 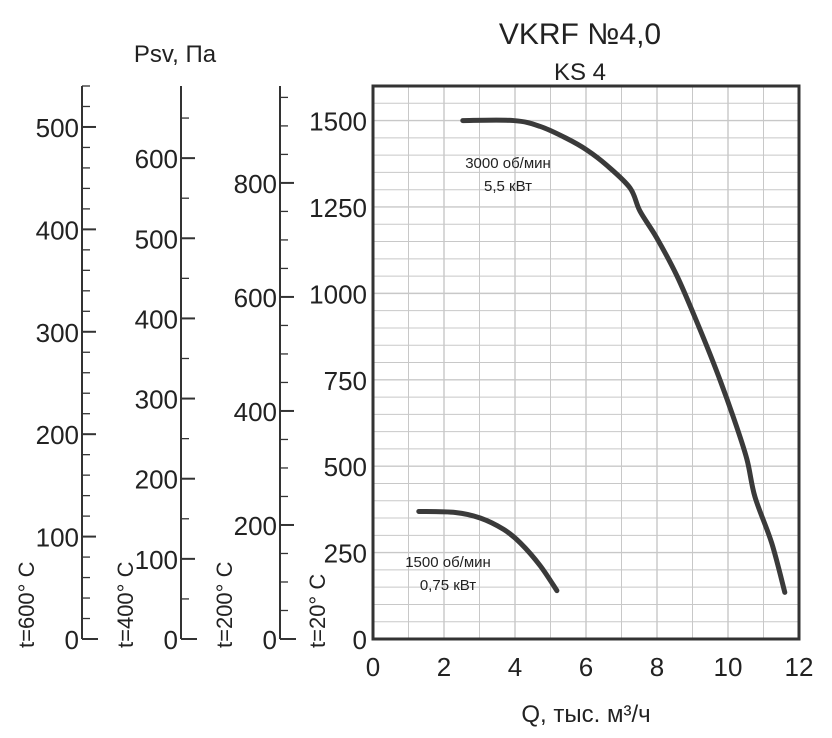 I want to click on temperature-axis-label: t=20° C, so click(x=317, y=611).